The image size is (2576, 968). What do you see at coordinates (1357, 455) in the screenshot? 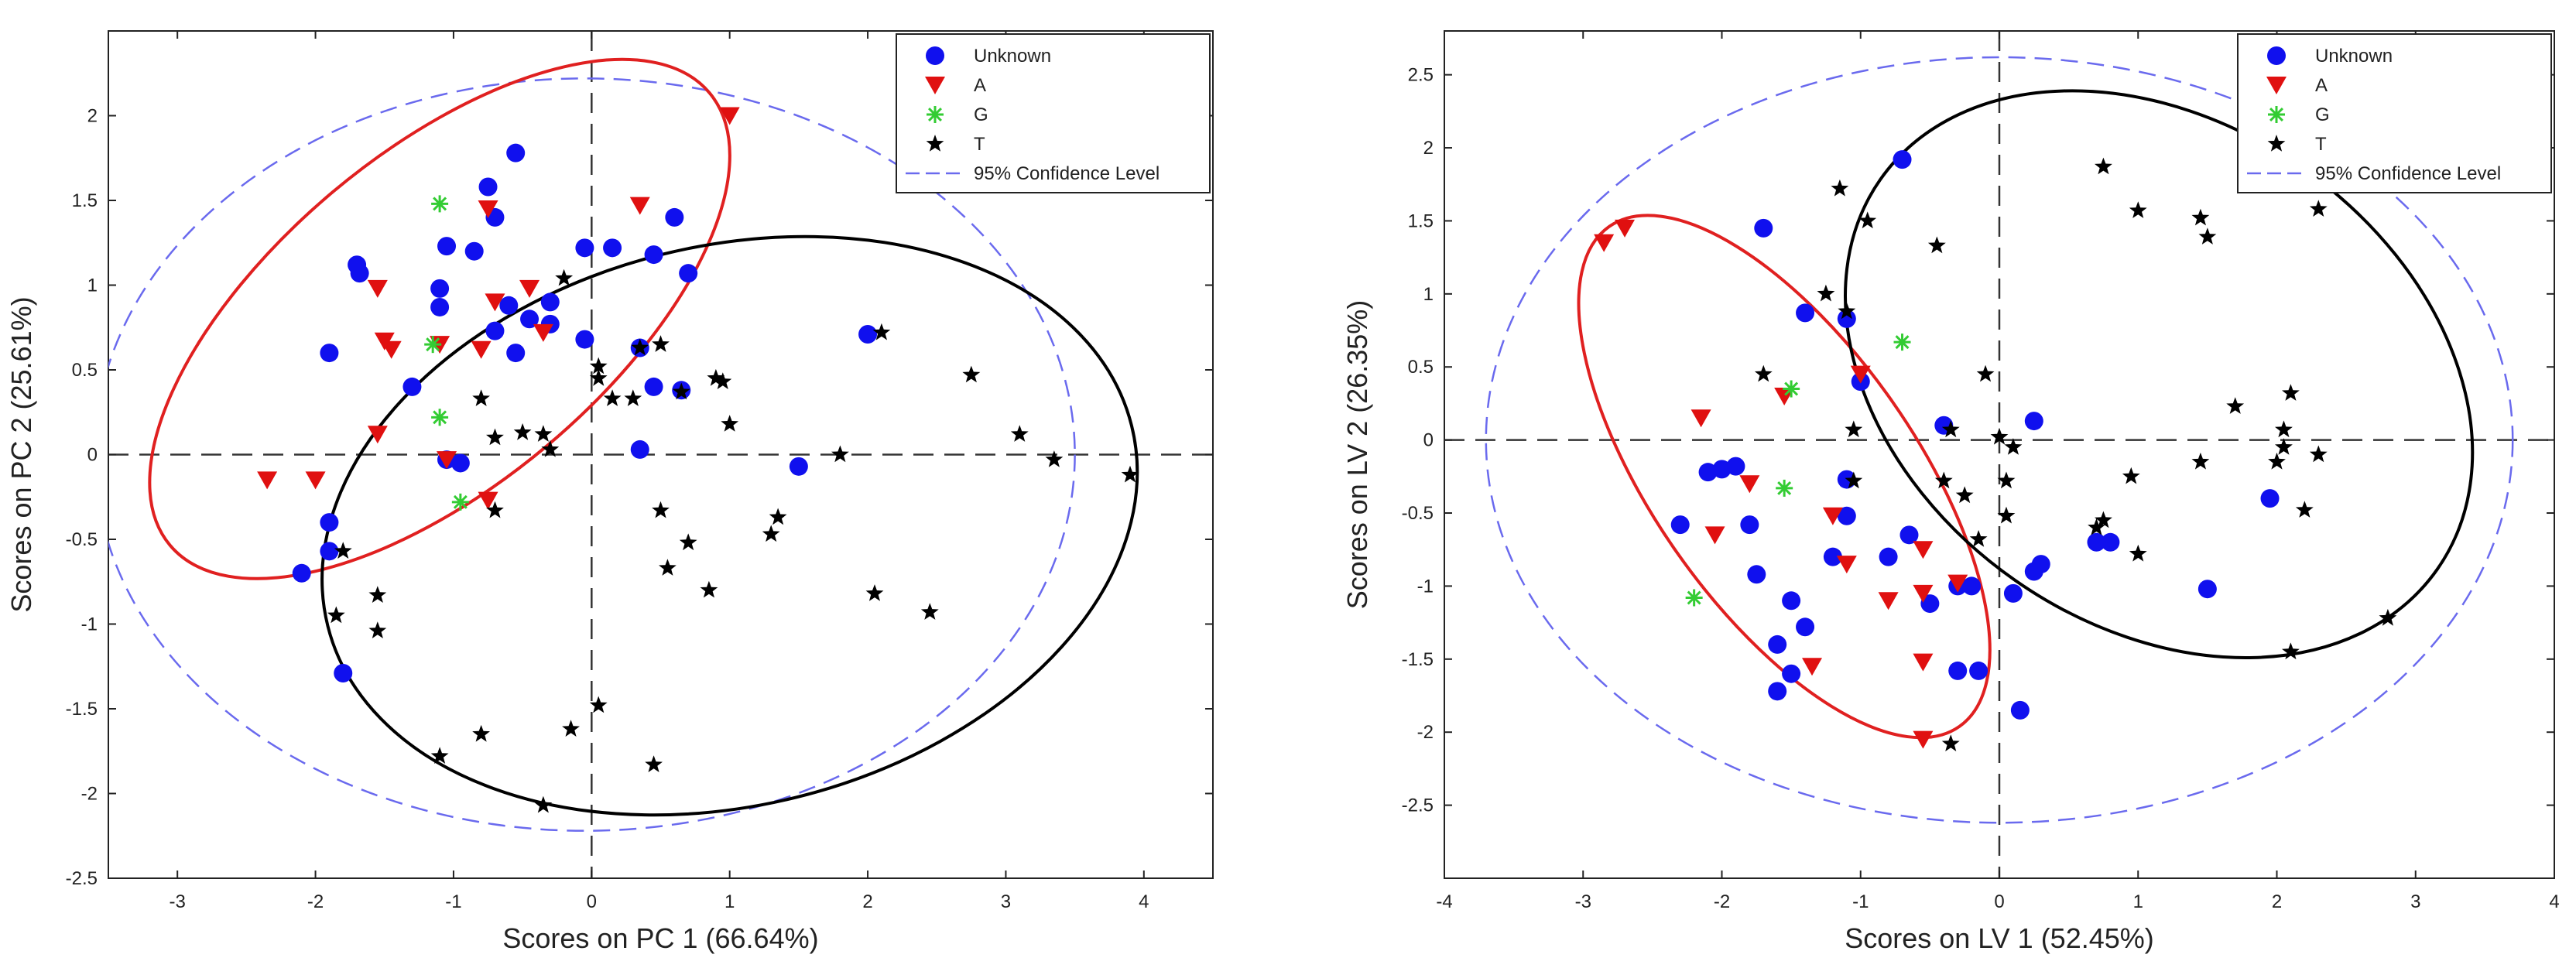
I see `y-axis-label: Scores on LV 2 (26.35%)` at bounding box center [1357, 455].